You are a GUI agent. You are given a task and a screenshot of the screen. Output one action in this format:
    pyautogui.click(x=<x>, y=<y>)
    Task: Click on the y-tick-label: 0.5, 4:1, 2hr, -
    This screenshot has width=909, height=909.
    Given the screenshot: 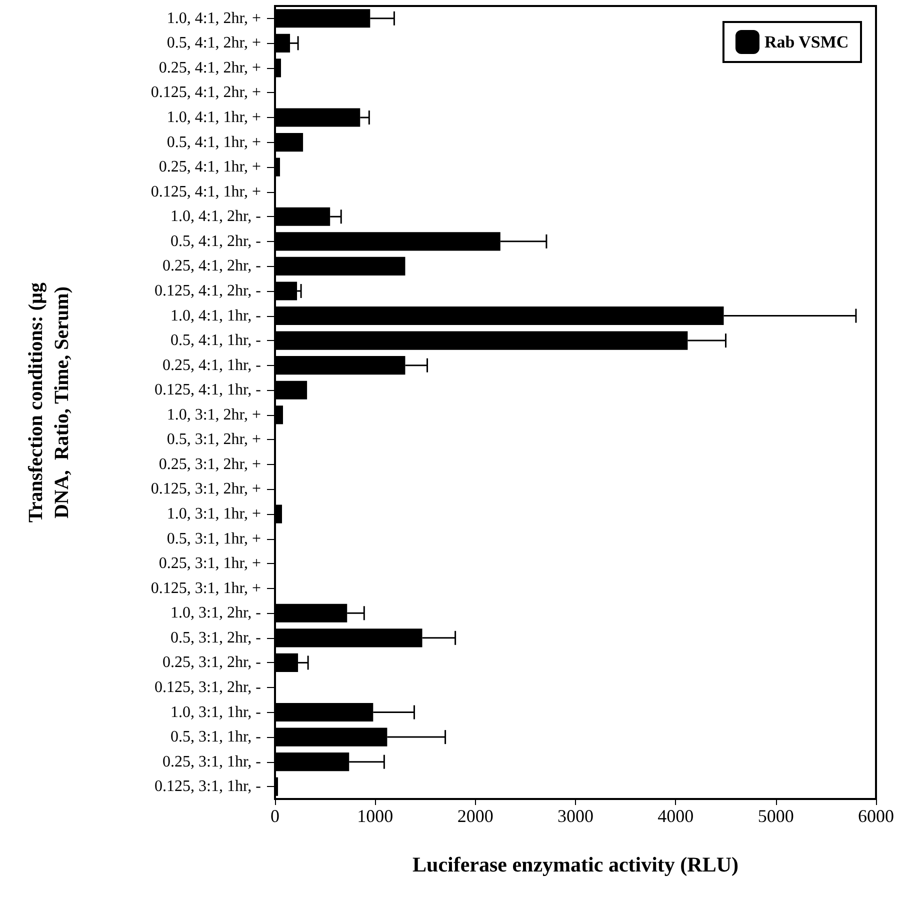 What is the action you would take?
    pyautogui.click(x=215, y=241)
    